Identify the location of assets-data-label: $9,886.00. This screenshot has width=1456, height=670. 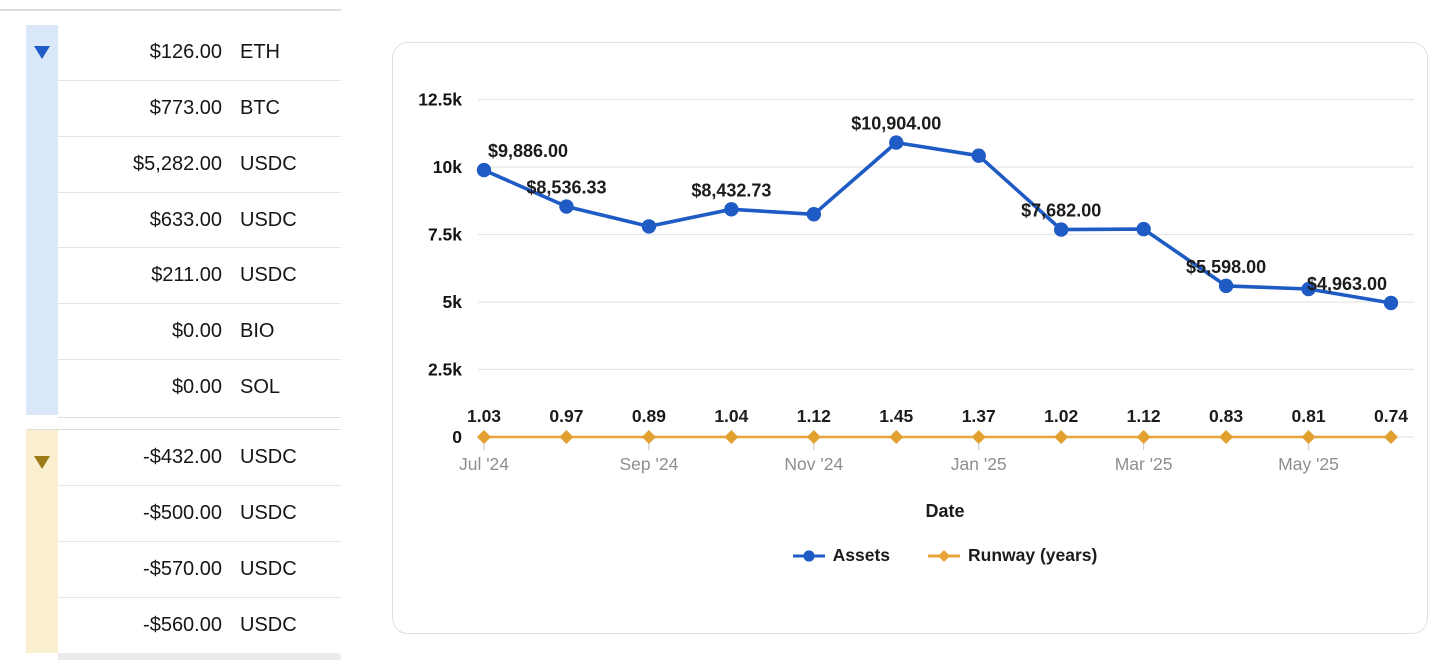
(528, 151).